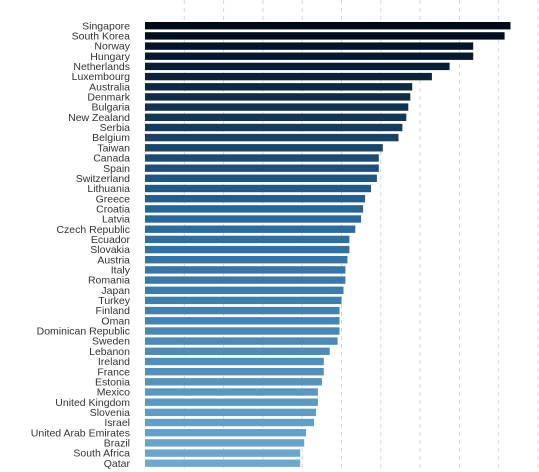  Describe the element at coordinates (106, 26) in the screenshot. I see `category-label: Singapore` at that location.